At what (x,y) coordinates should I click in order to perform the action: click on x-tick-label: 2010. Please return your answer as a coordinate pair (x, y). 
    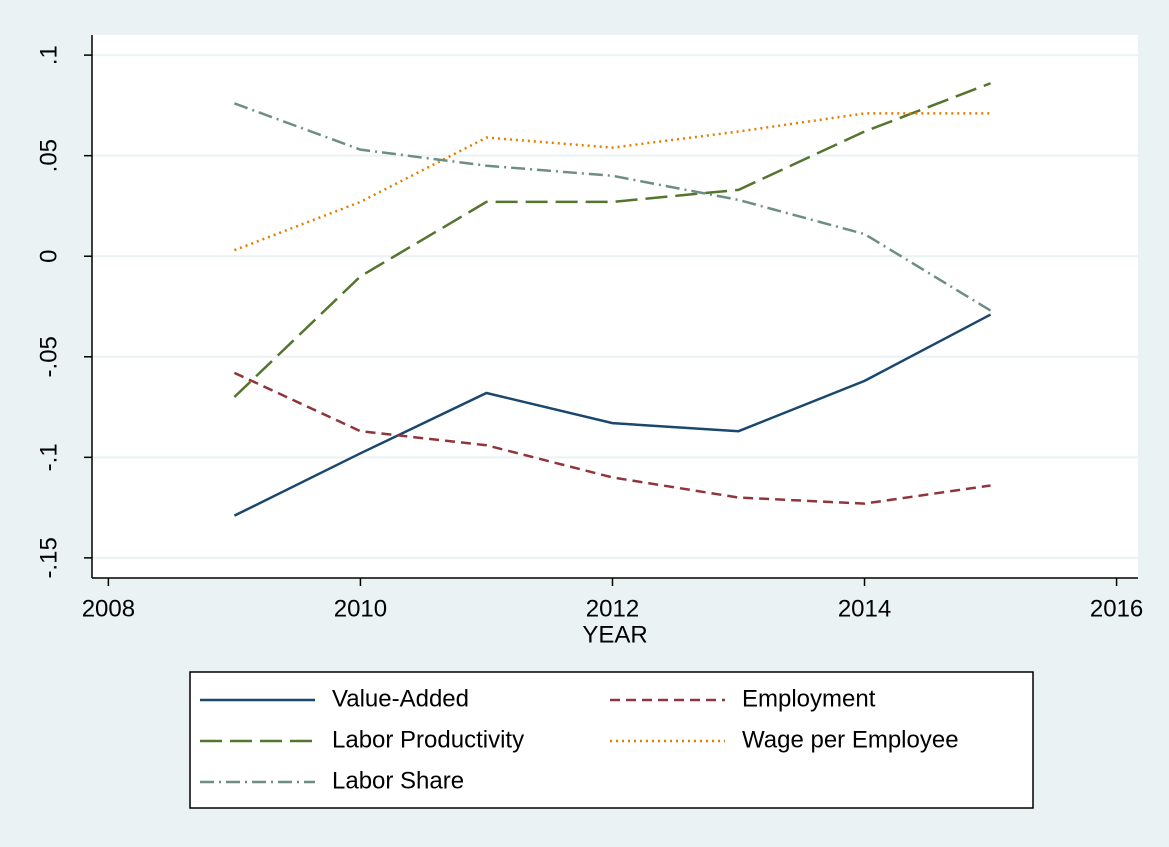
    Looking at the image, I should click on (360, 608).